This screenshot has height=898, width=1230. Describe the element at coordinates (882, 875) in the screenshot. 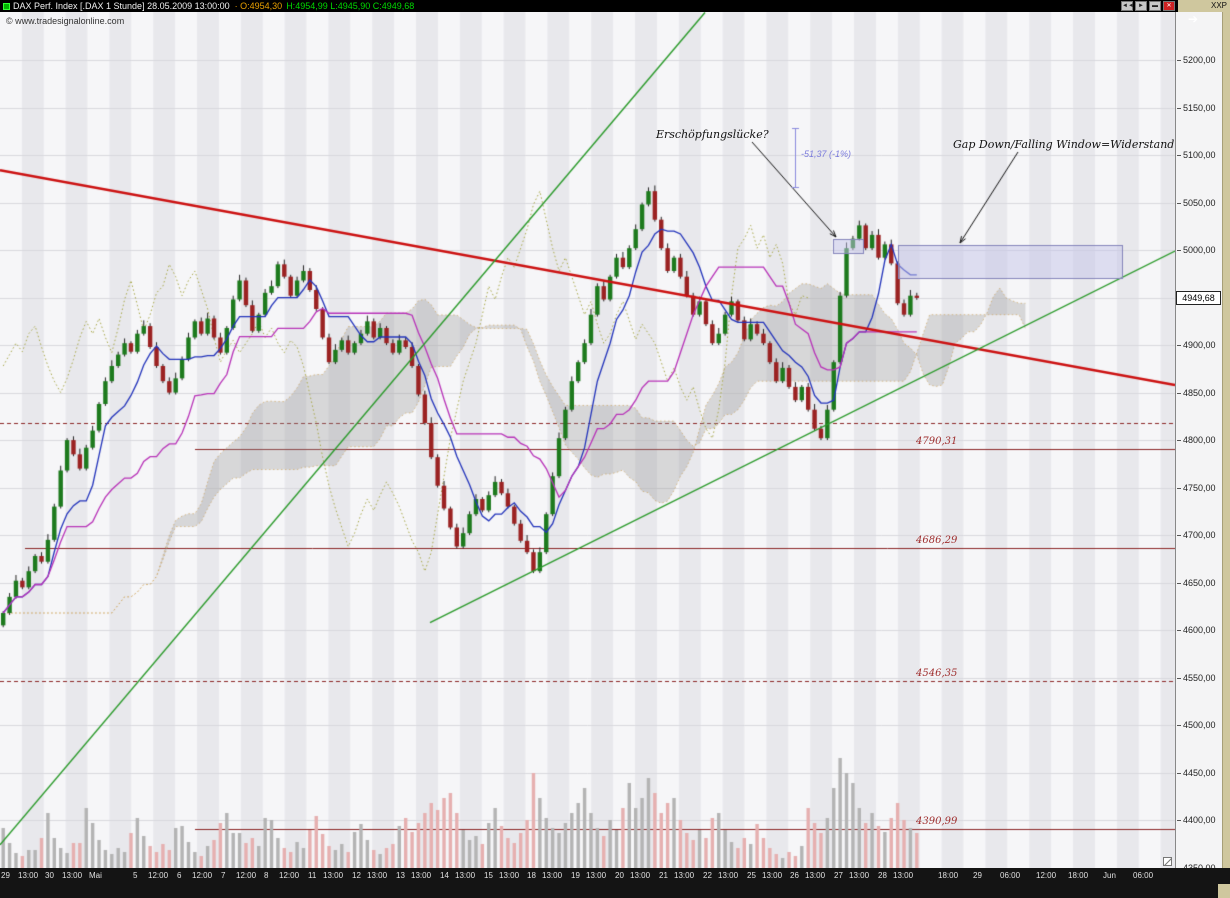

I see `time-tick-label: 28` at that location.